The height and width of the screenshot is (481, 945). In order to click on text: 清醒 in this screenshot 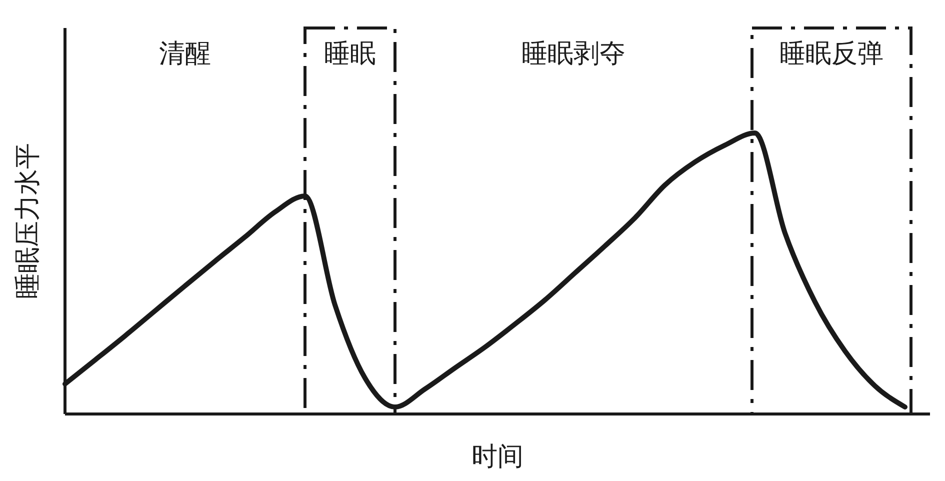, I will do `click(185, 54)`.